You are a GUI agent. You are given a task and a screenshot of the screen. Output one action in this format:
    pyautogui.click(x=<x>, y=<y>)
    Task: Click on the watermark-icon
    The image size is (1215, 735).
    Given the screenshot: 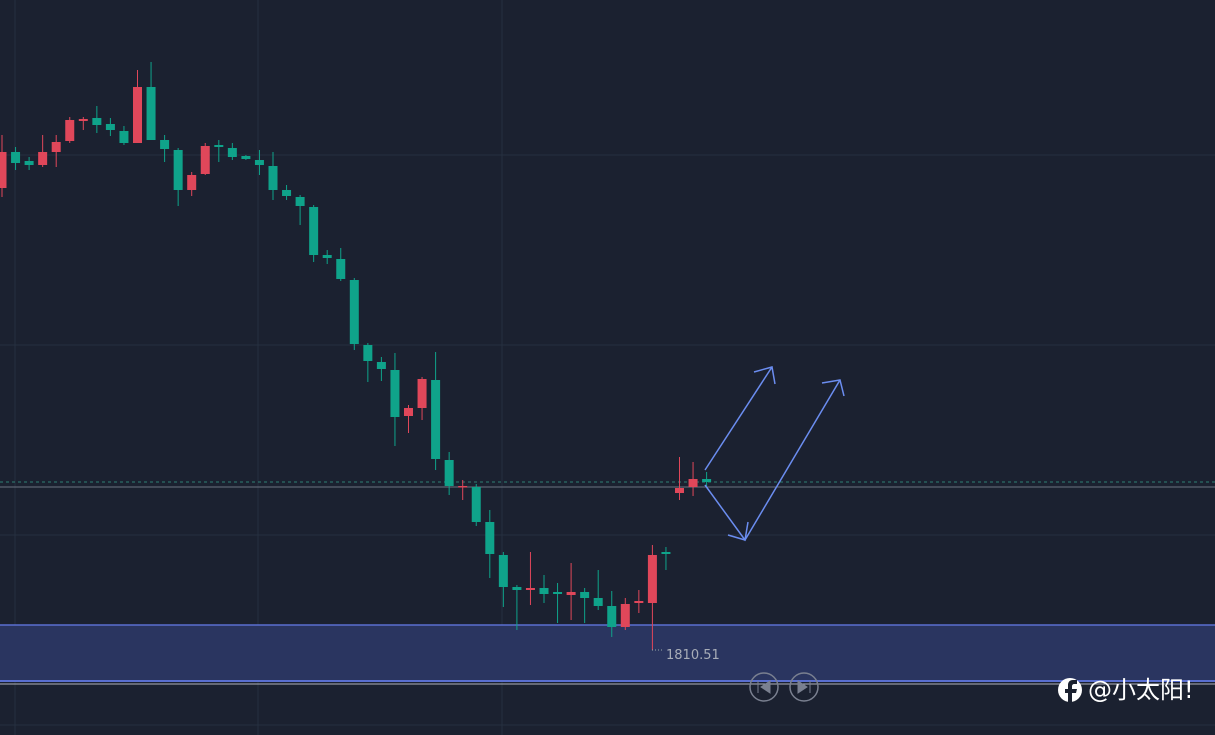 What is the action you would take?
    pyautogui.click(x=1070, y=690)
    